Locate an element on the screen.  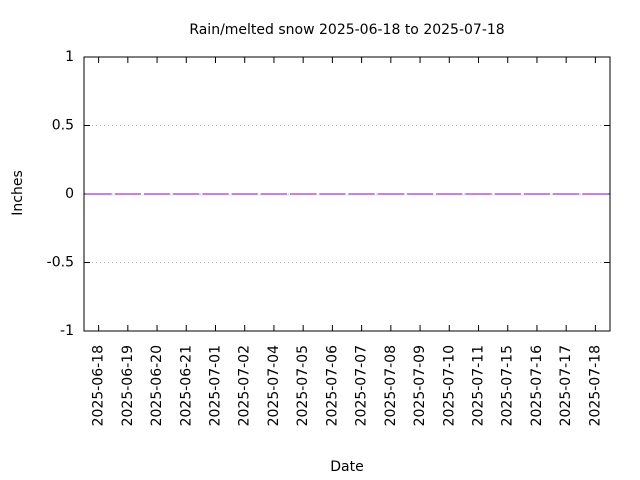
y-axis-label: Inches is located at coordinates (18, 192).